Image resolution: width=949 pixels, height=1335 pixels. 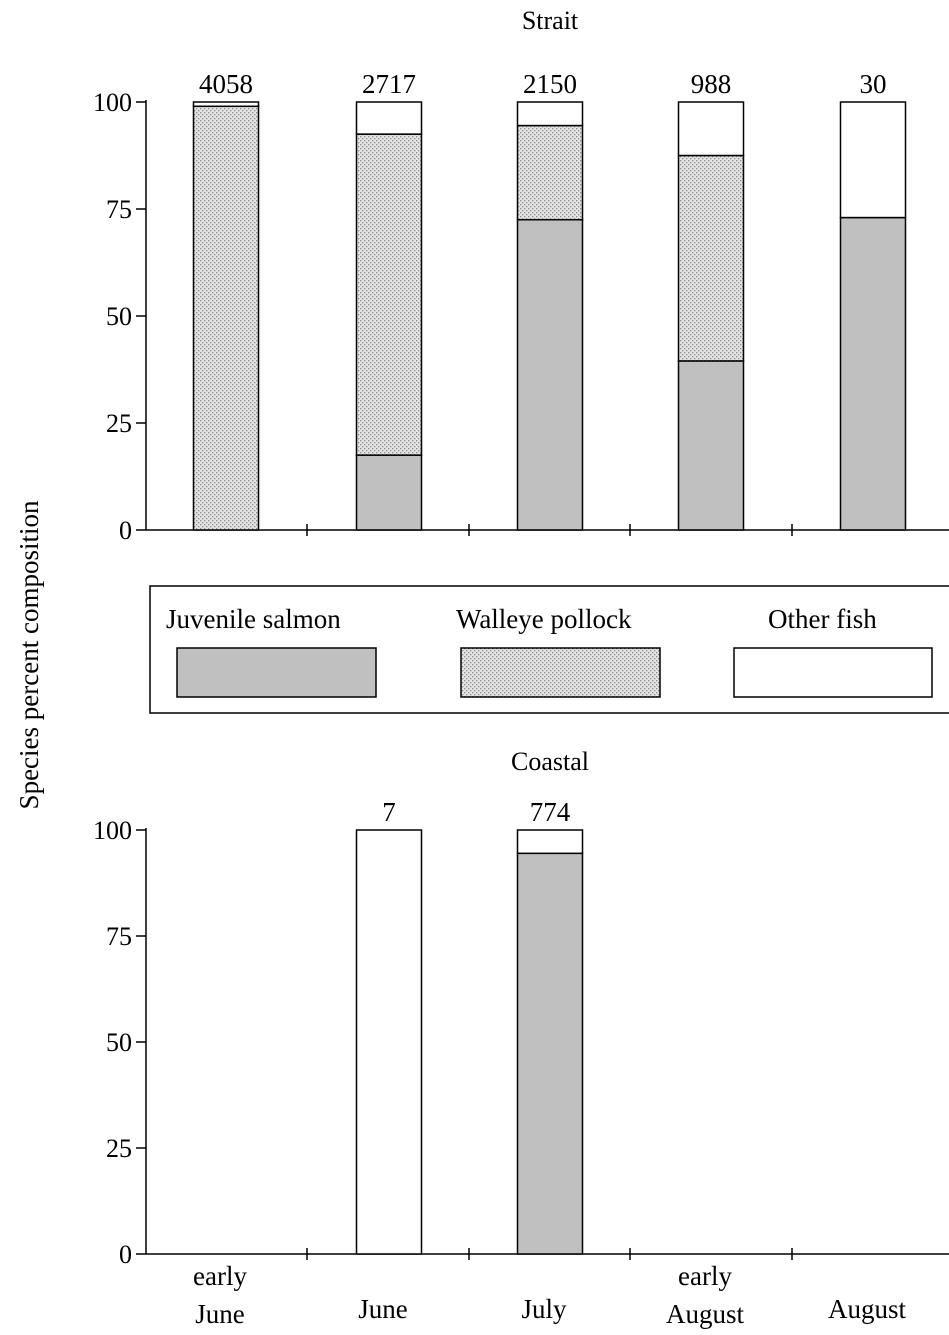 What do you see at coordinates (711, 84) in the screenshot?
I see `sample-size-label: 988` at bounding box center [711, 84].